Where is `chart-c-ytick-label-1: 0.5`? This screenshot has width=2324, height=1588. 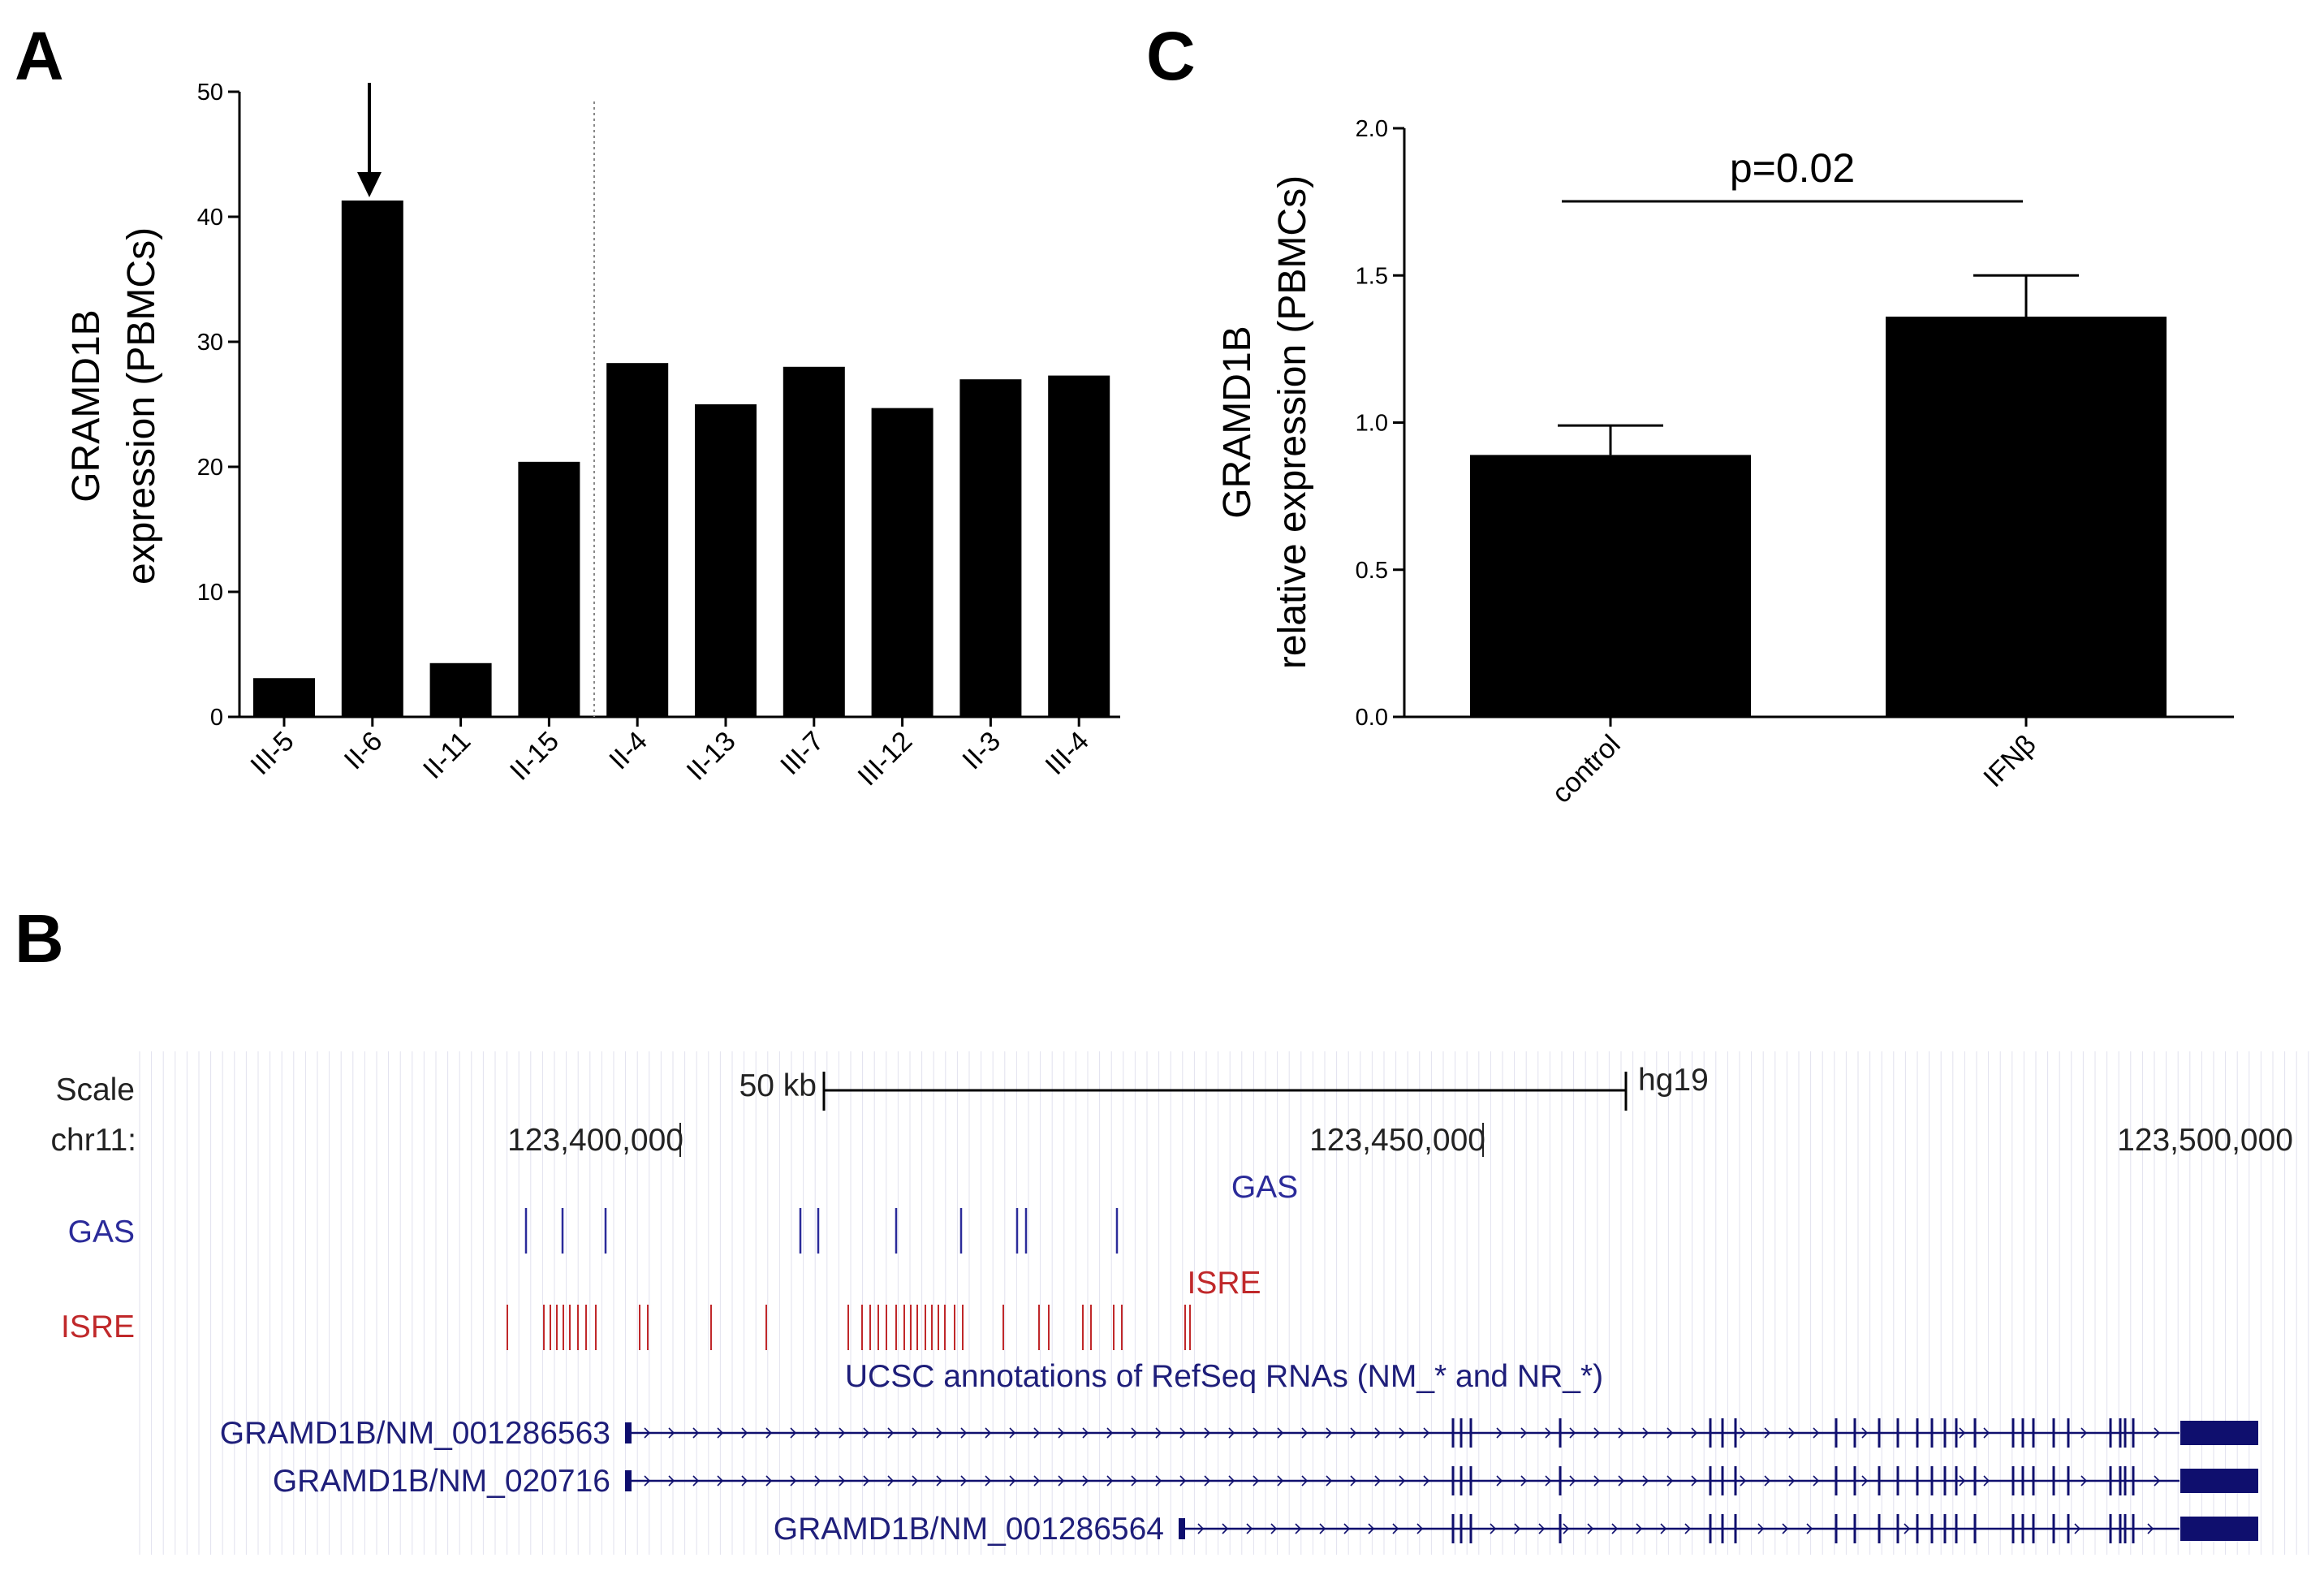
chart-c-ytick-label-1: 0.5 is located at coordinates (1372, 571).